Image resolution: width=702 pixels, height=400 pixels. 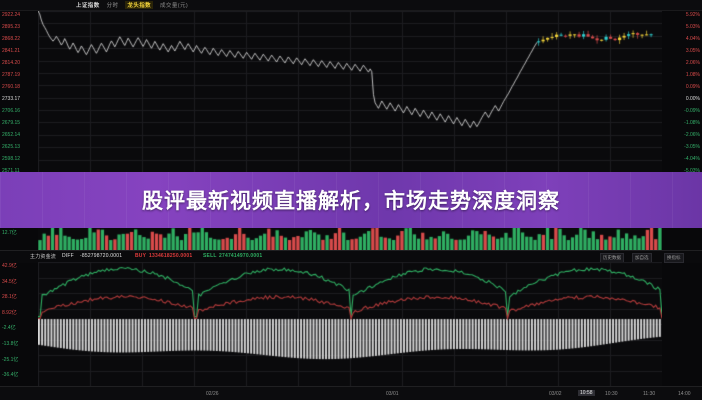 I want to click on price-axis-label: 2787.19, so click(x=11, y=75).